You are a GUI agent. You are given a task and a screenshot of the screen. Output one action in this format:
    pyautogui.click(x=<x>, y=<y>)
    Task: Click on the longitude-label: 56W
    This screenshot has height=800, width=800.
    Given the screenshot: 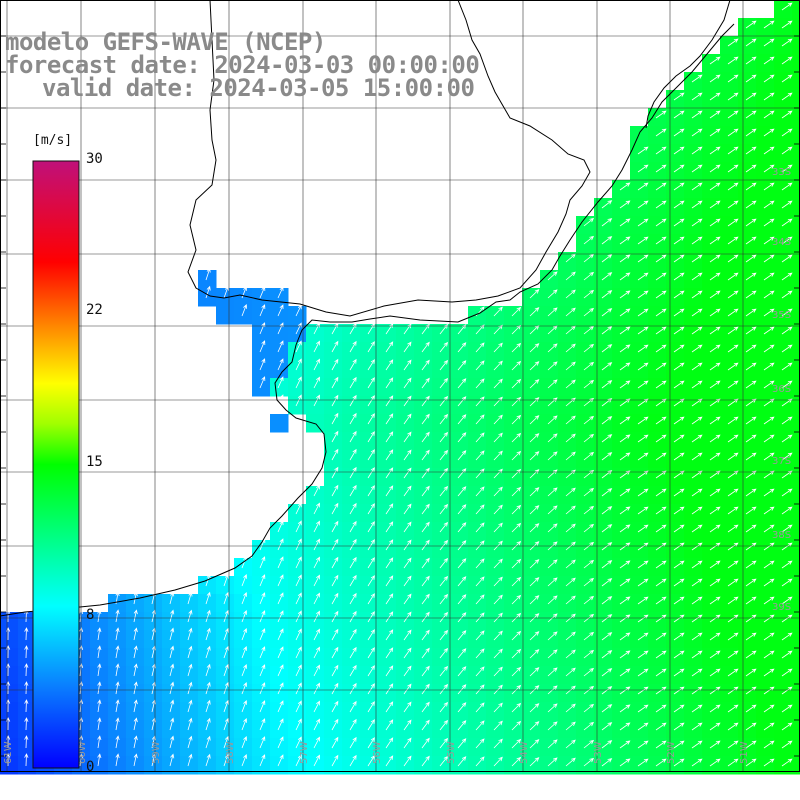 What is the action you would take?
    pyautogui.click(x=377, y=752)
    